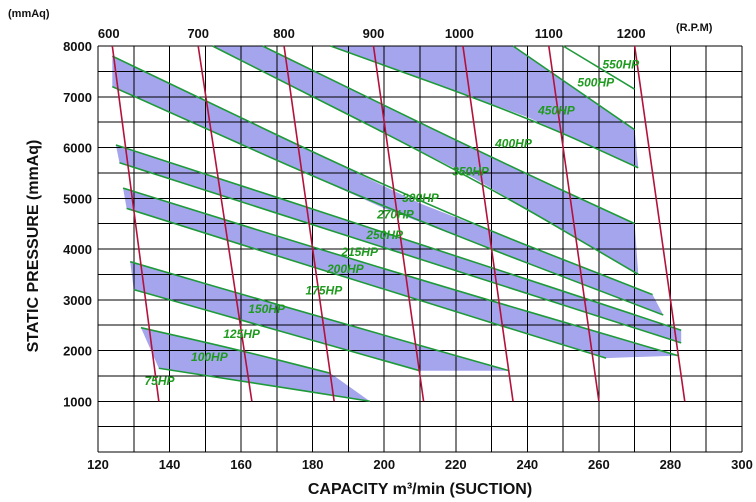 The image size is (756, 502). I want to click on x-axis-title: CAPACITY m³/min (SUCTION), so click(420, 489).